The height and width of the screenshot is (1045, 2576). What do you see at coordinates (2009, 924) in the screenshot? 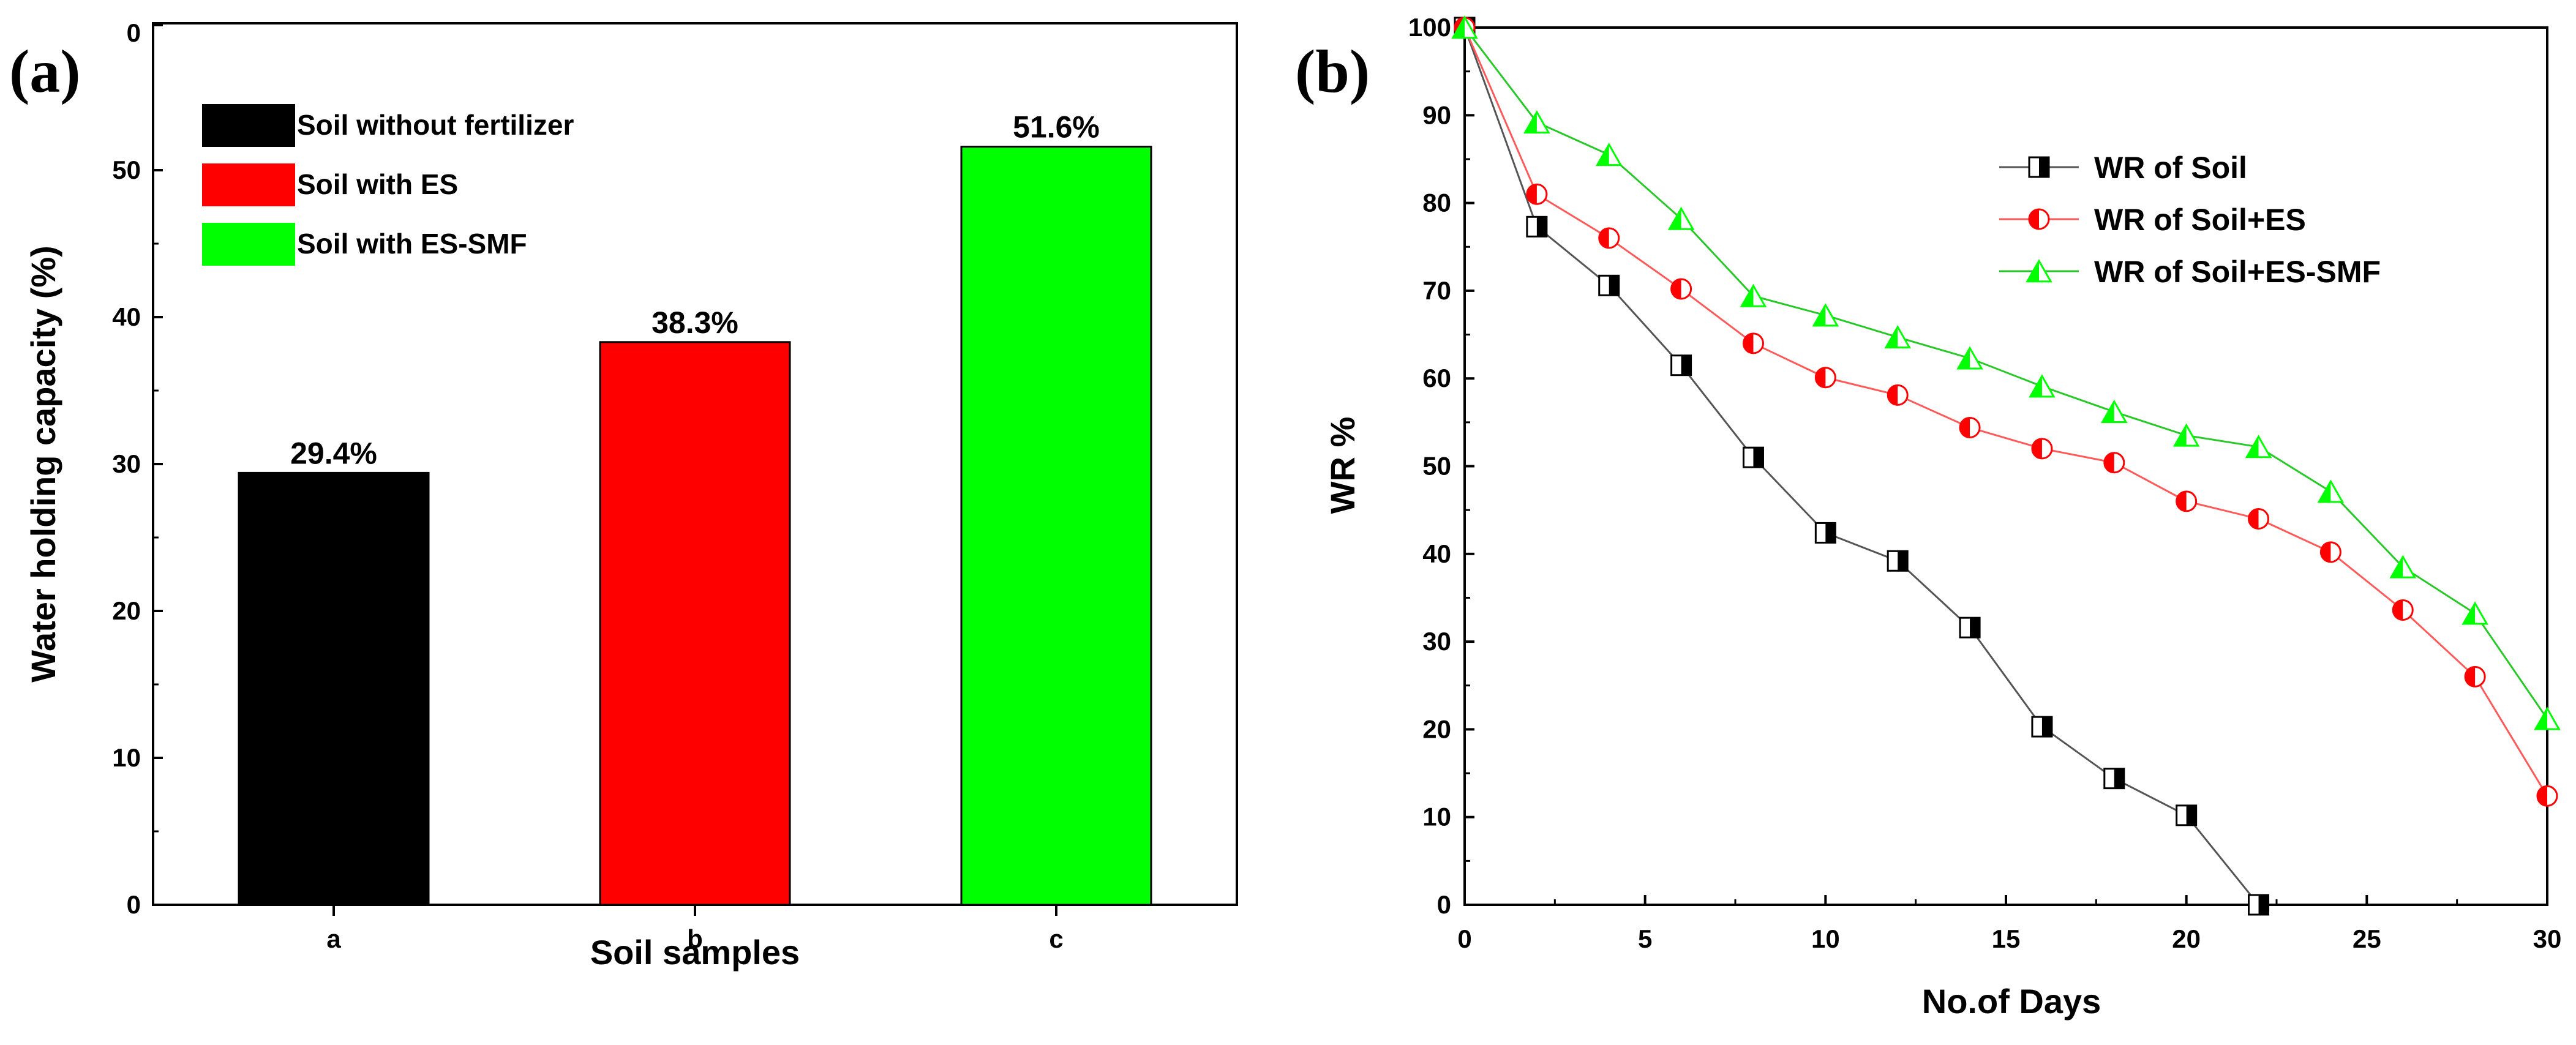
I see `panel-b-x-ticks: 0 5 10 15 20 25 30` at bounding box center [2009, 924].